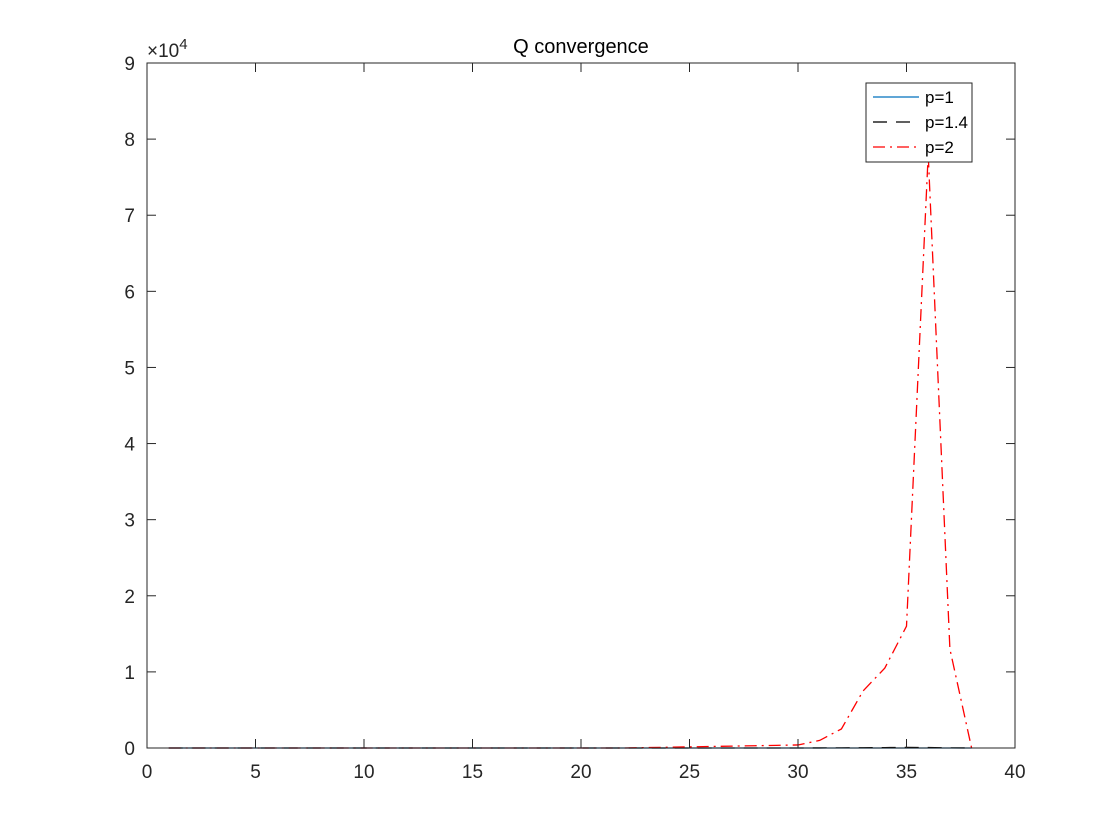  Describe the element at coordinates (919, 122) in the screenshot. I see `legend: p=1 p=1.4 p=2` at that location.